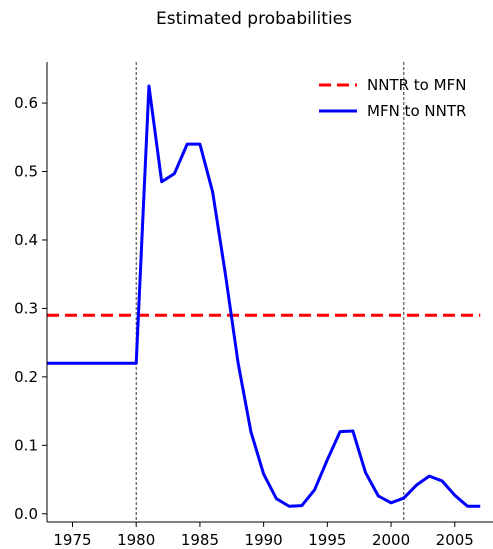 The image size is (493, 549). What do you see at coordinates (200, 540) in the screenshot?
I see `x-tick-label: 1985` at bounding box center [200, 540].